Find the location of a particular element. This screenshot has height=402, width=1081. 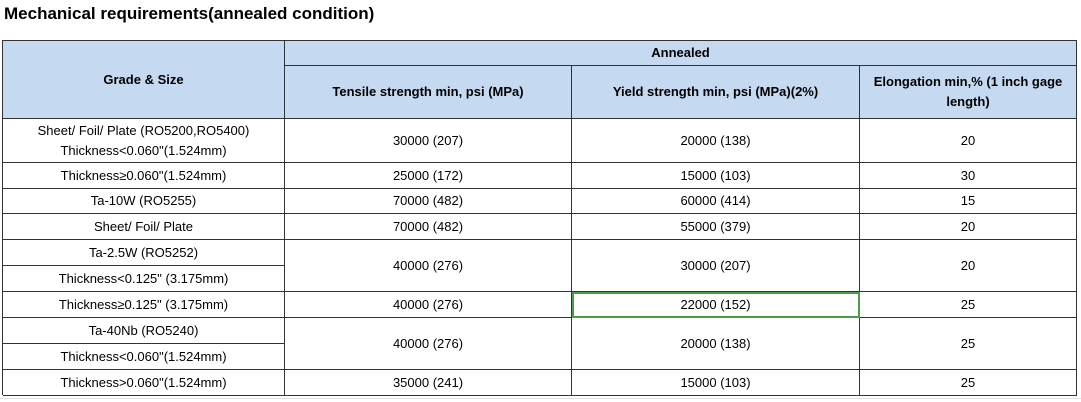

tensile-cell: 25000 (172) is located at coordinates (428, 176).